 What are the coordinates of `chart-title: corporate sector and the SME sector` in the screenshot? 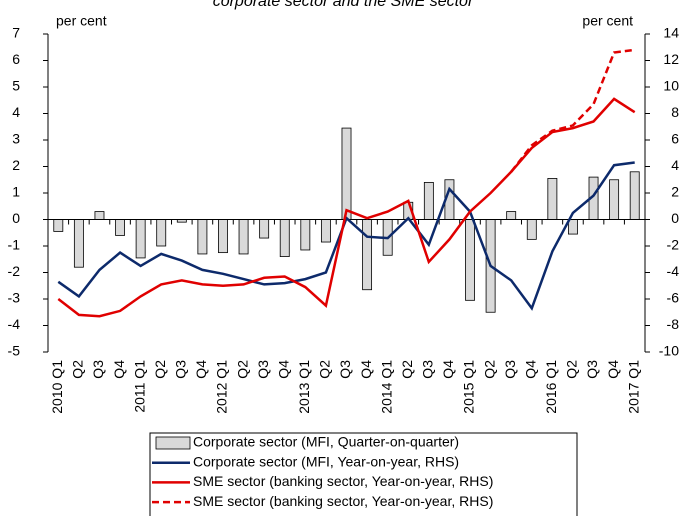 It's located at (343, 5).